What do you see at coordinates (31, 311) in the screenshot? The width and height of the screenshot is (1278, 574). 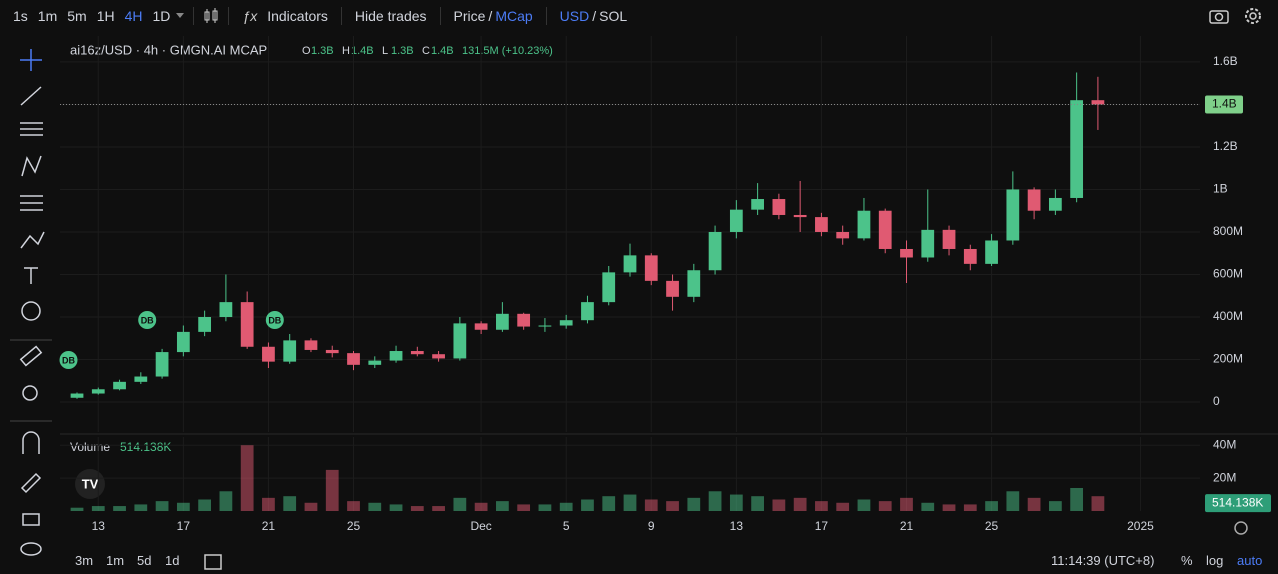 I see `emoji-tool` at bounding box center [31, 311].